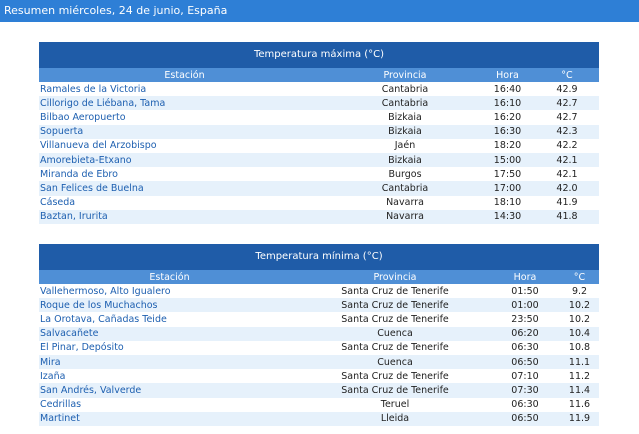 This screenshot has height=434, width=639. Describe the element at coordinates (319, 117) in the screenshot. I see `table-row: Bilbao Aeropuerto Bizkaia 16:20 42.7` at that location.